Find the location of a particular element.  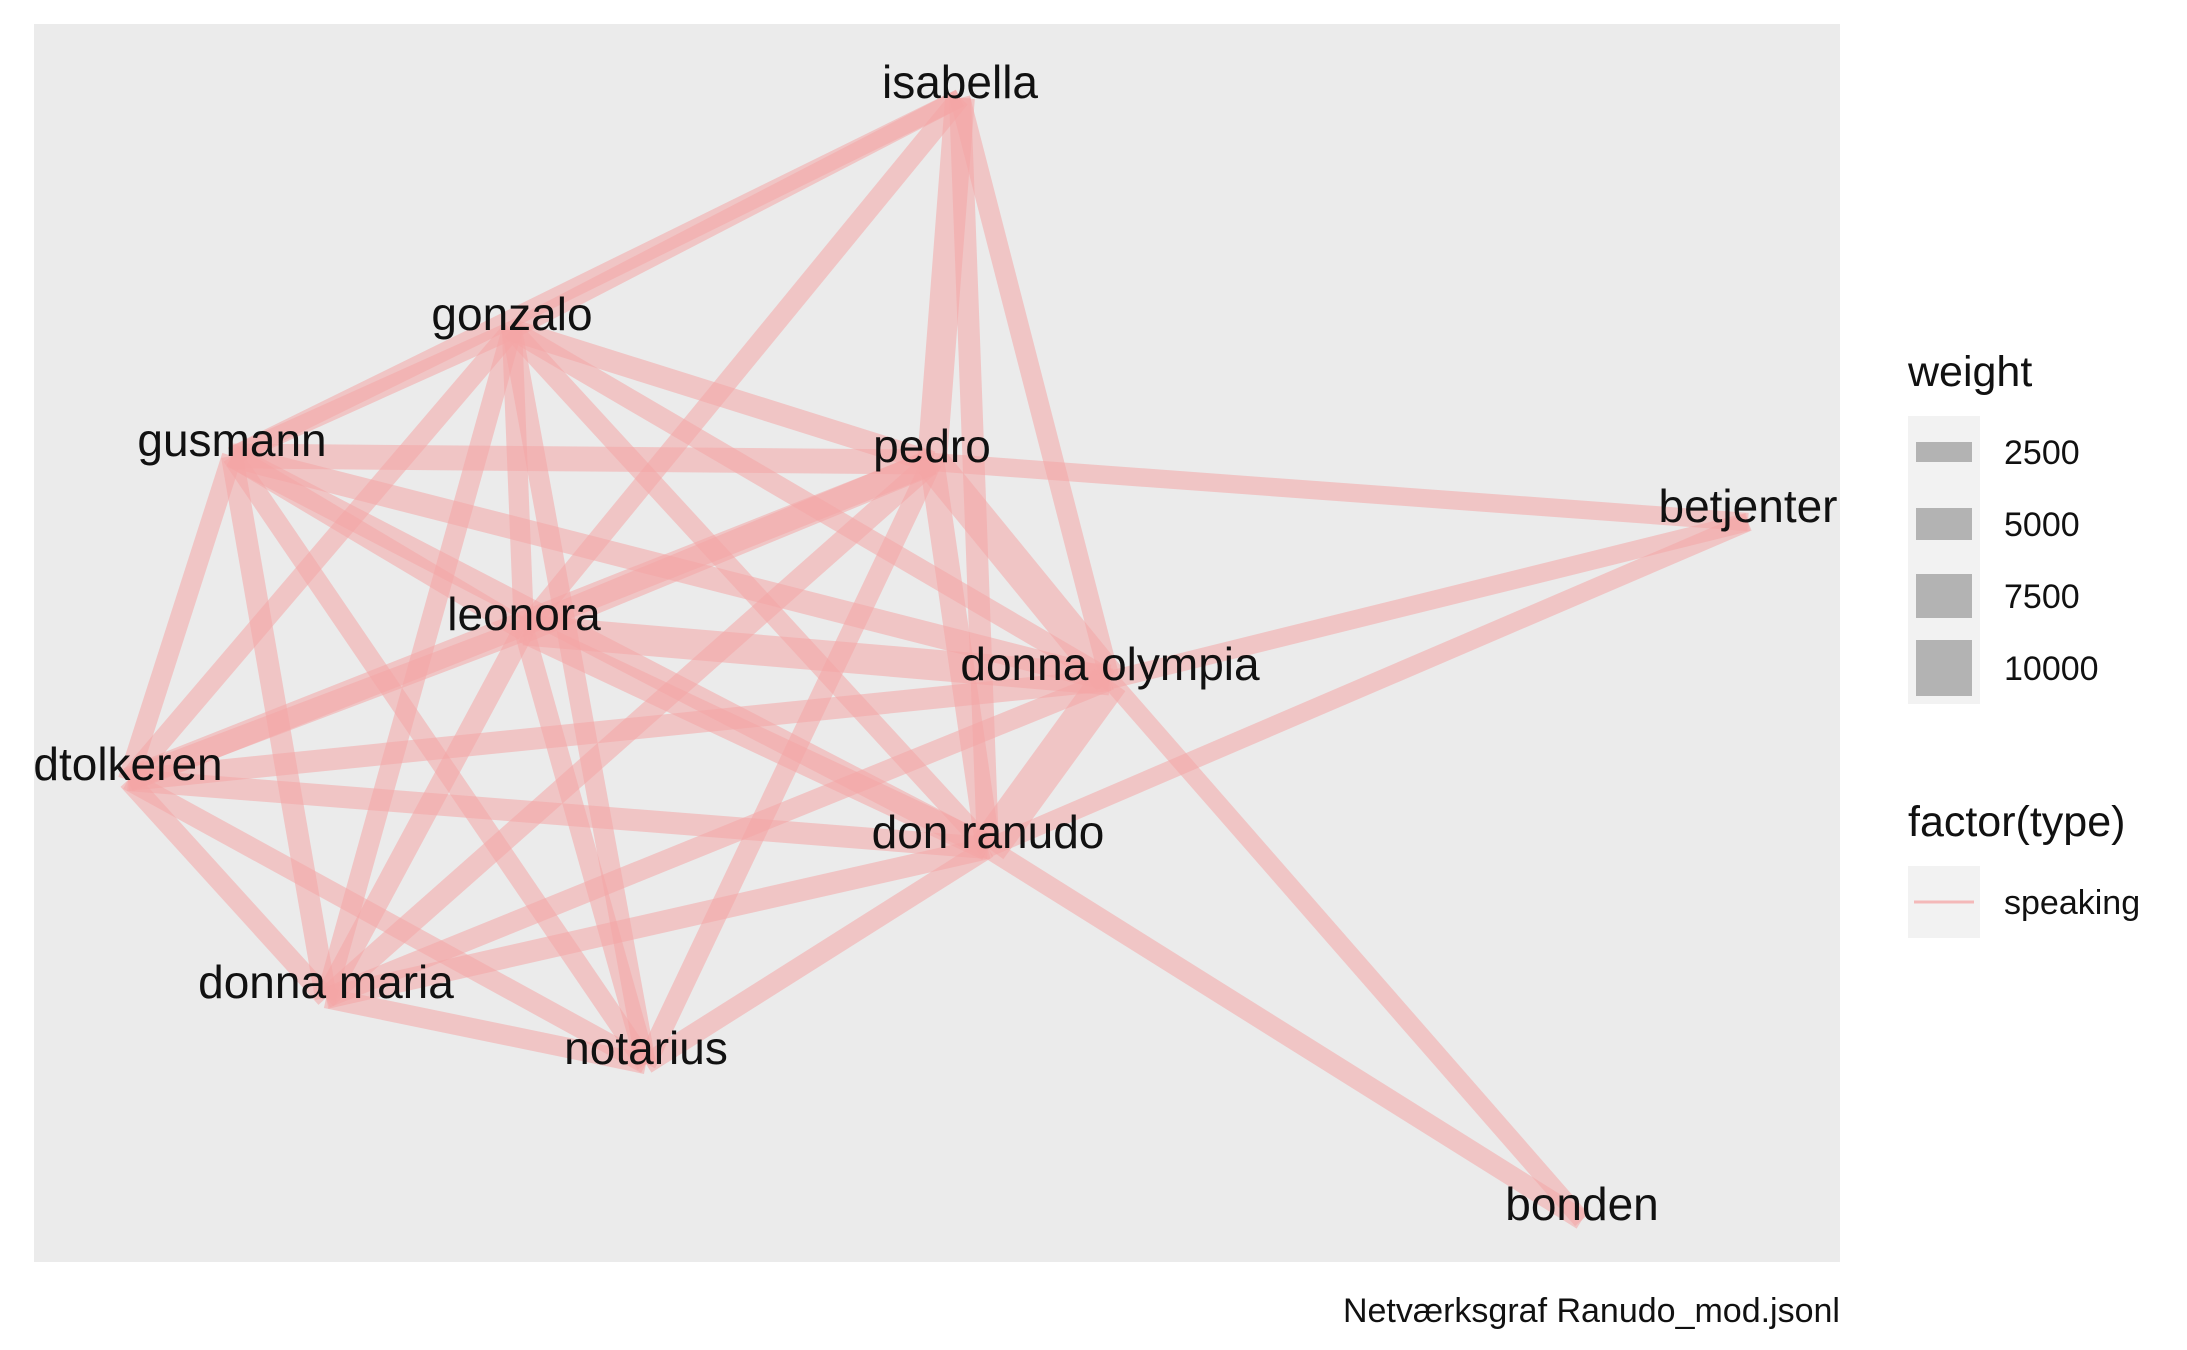

edge-don_ranudo-dtolkeren is located at coordinates (558, 814).